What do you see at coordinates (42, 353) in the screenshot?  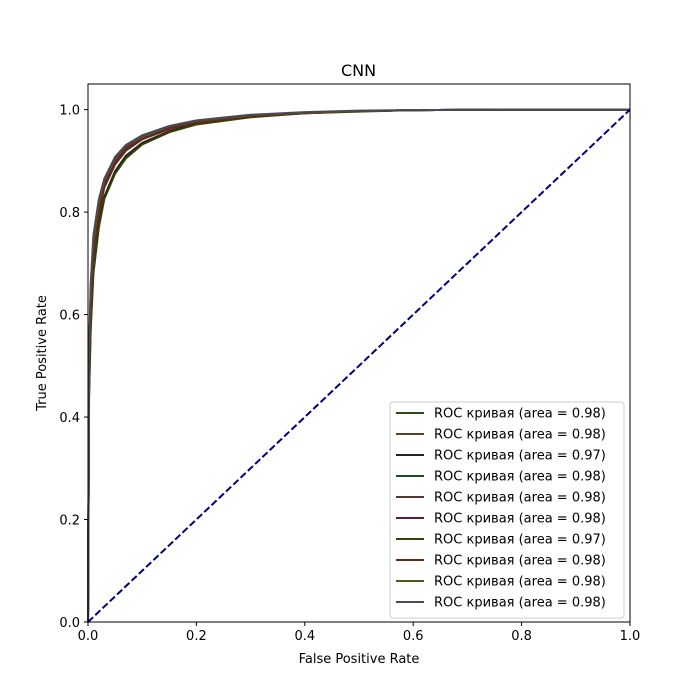 I see `y-axis-label: True Positive Rate` at bounding box center [42, 353].